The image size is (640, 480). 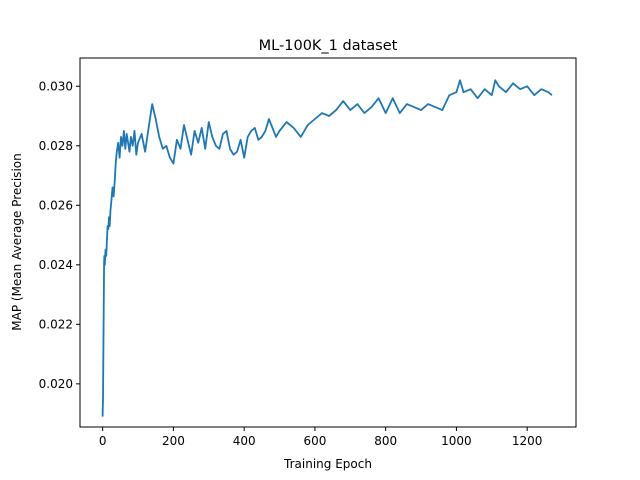 What do you see at coordinates (527, 441) in the screenshot?
I see `x-tick-label: 1200` at bounding box center [527, 441].